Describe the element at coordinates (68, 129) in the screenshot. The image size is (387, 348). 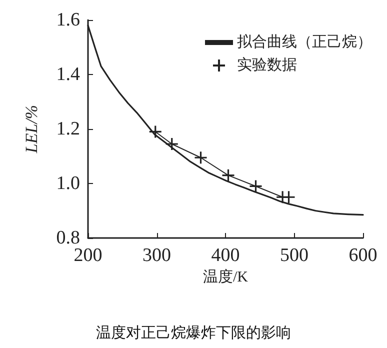
I see `y-tick-label: 1.2` at that location.